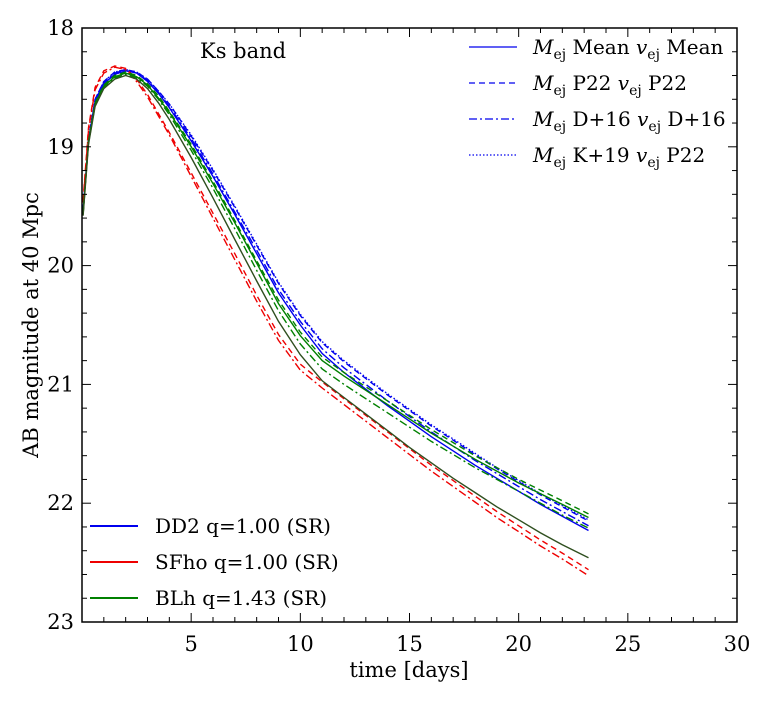  Describe the element at coordinates (627, 644) in the screenshot. I see `x-tick-label: 25` at that location.